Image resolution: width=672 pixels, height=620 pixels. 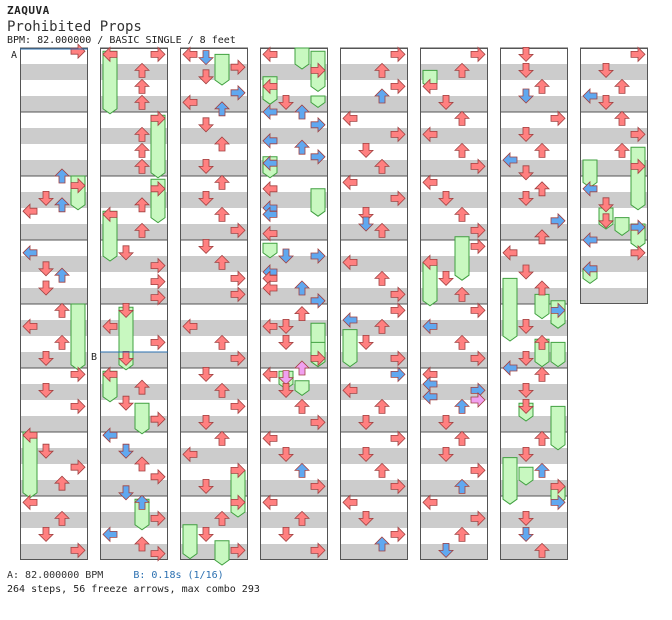 I want to click on artist-name: ZAQUVA, so click(x=28, y=10).